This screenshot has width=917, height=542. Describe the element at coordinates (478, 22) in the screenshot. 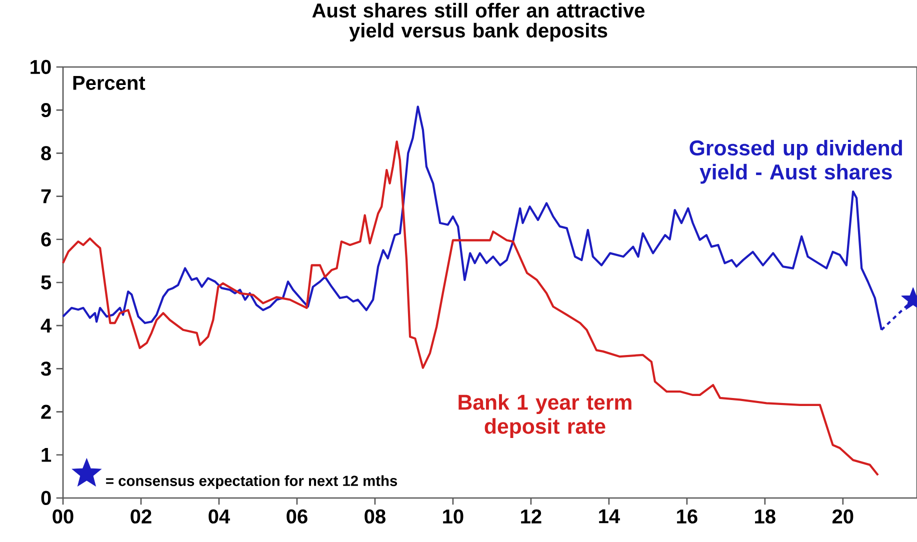

I see `chart-title: Aust shares still offer an attractive yield versus bank deposits` at that location.